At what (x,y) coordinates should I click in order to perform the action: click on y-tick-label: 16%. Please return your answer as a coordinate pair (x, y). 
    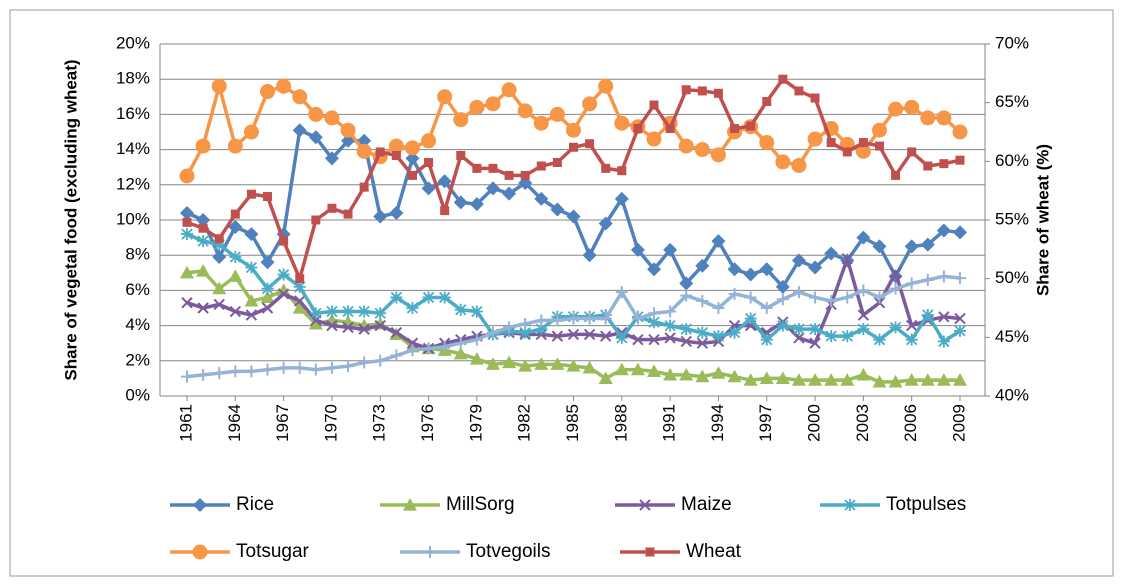
    Looking at the image, I should click on (133, 113).